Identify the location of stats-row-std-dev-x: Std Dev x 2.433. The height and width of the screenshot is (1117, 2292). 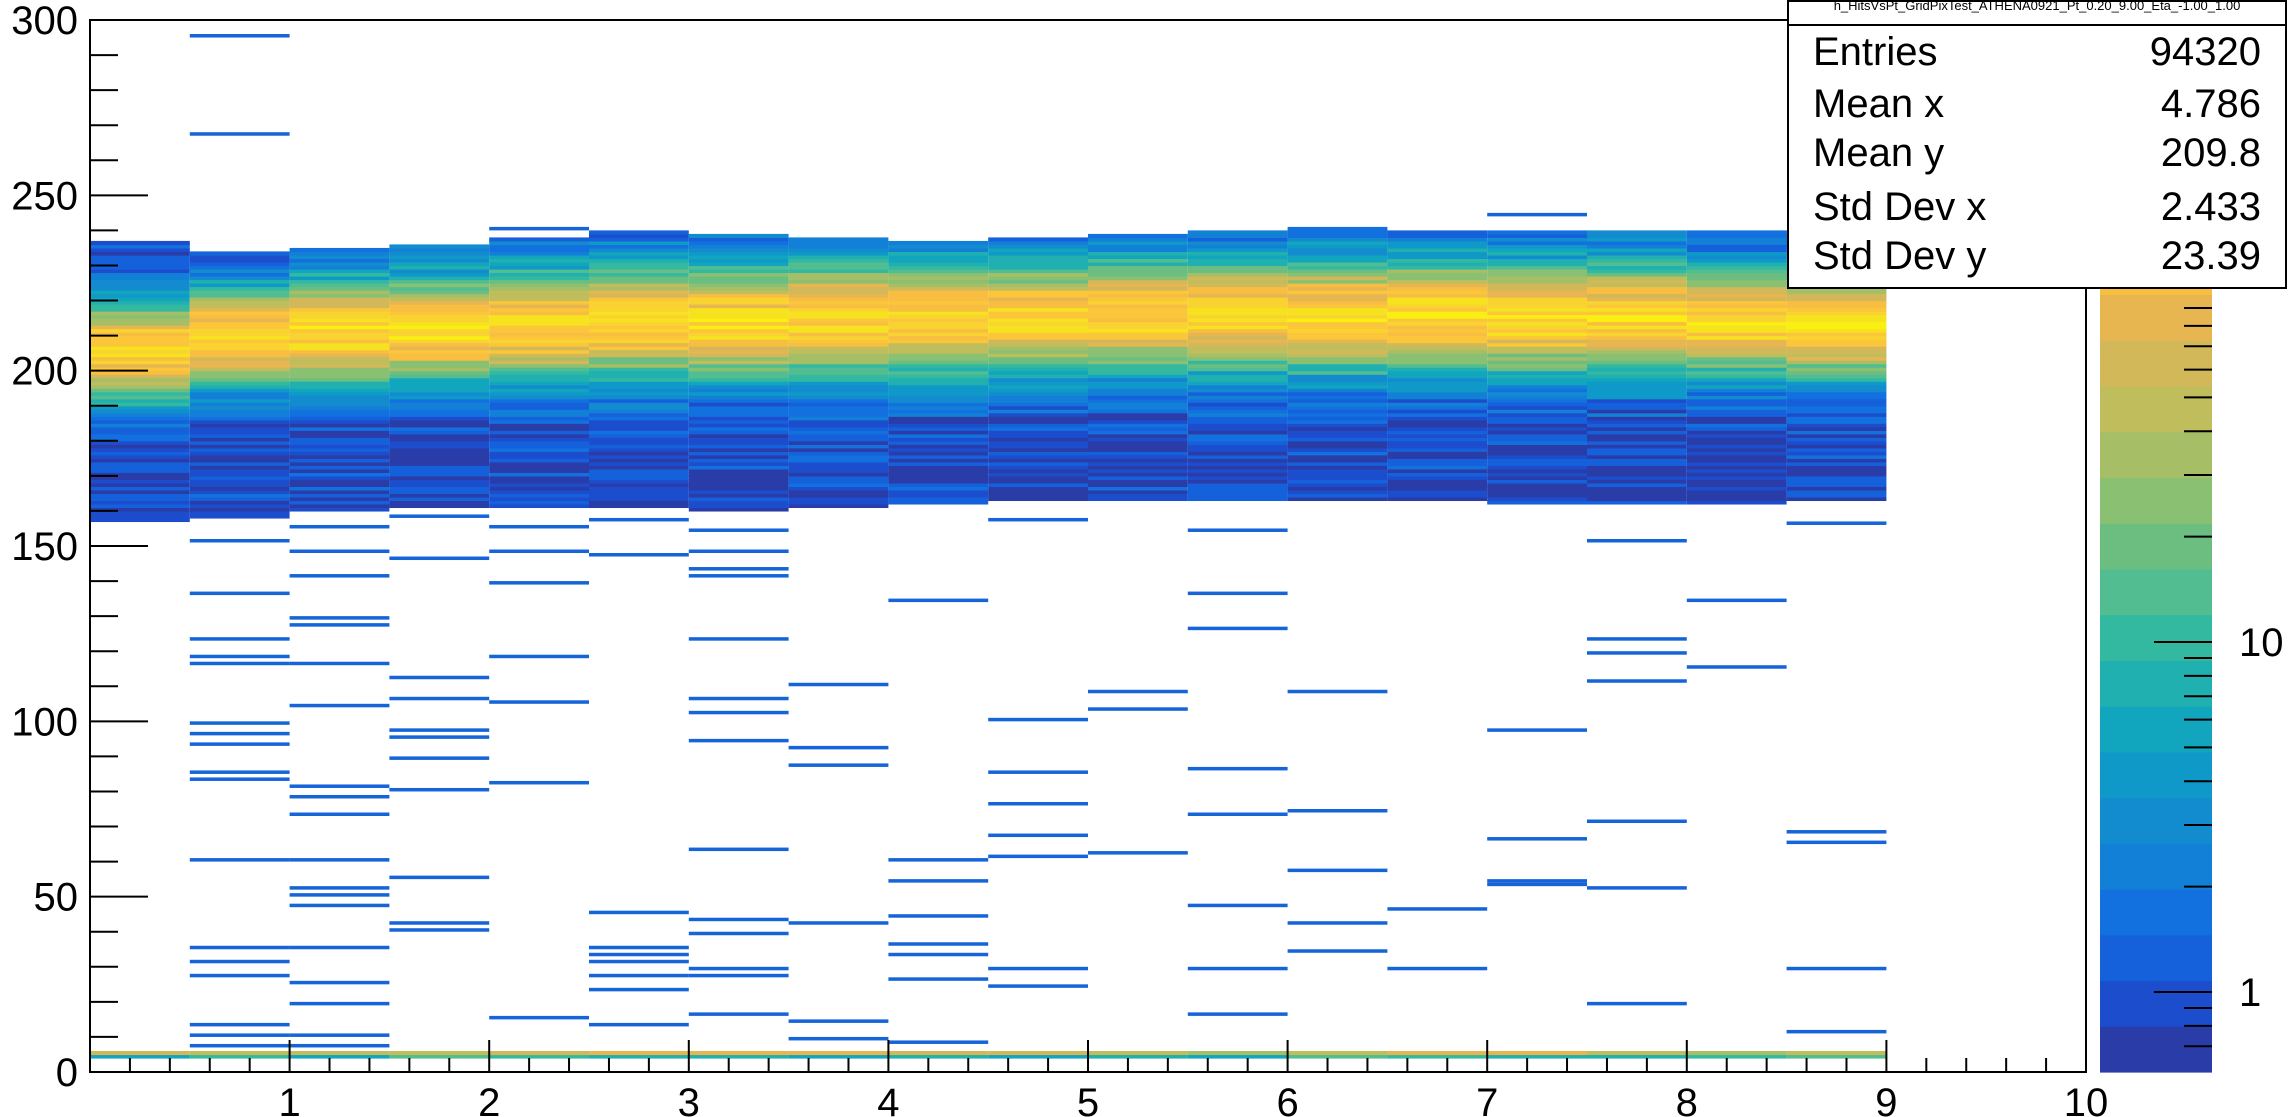
(2037, 209).